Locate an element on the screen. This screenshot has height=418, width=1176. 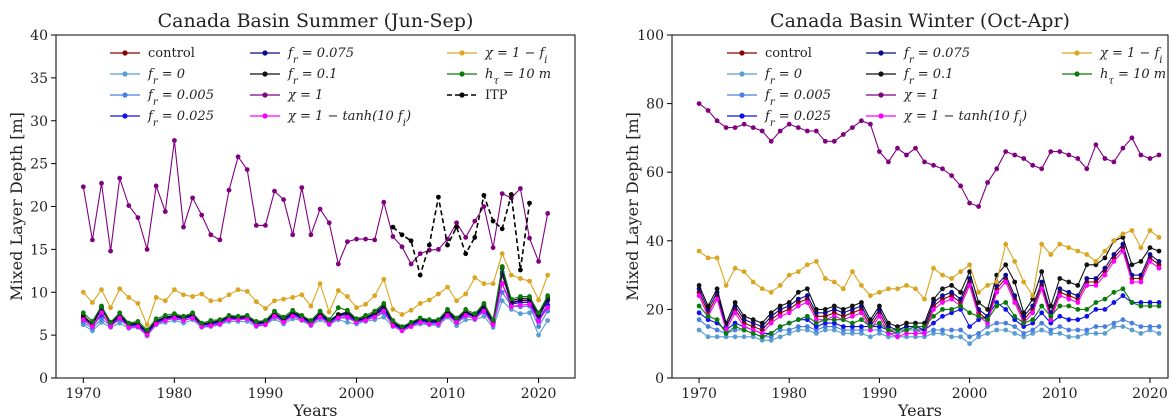
y-tick-label: 15 is located at coordinates (39, 250).